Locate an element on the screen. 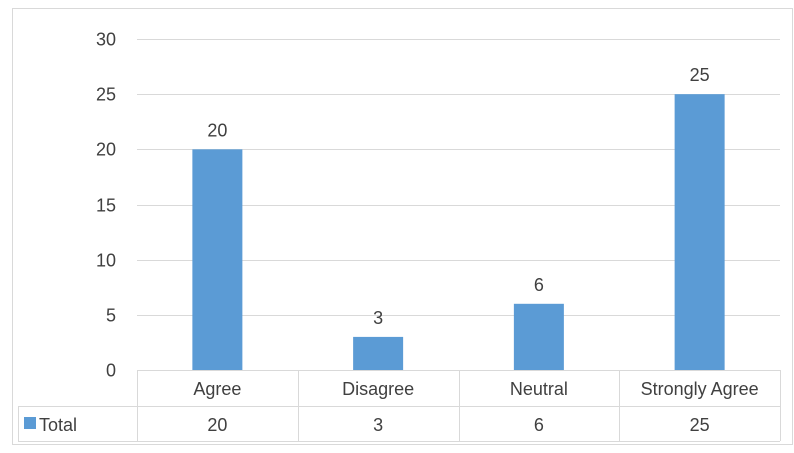  x-category-label-neutral: Neutral is located at coordinates (539, 389).